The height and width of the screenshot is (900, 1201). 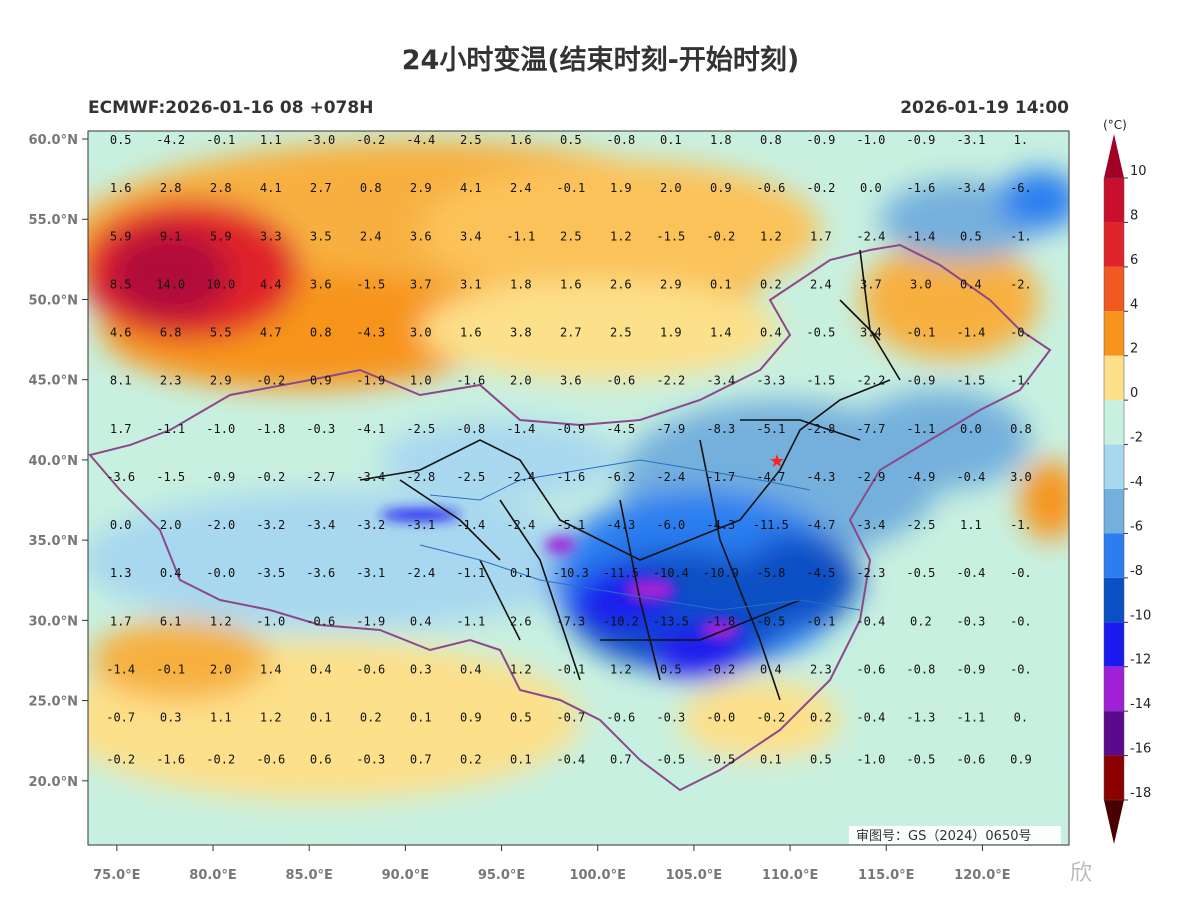 What do you see at coordinates (121, 284) in the screenshot?
I see `grid-value: 8.5` at bounding box center [121, 284].